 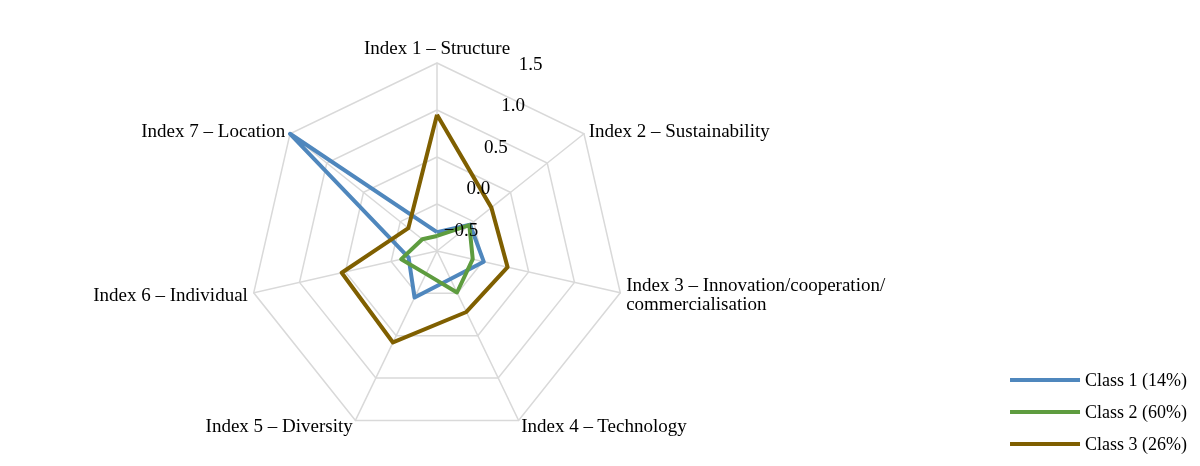 I want to click on spoke-label: Index 5 – Diversity, so click(x=279, y=426).